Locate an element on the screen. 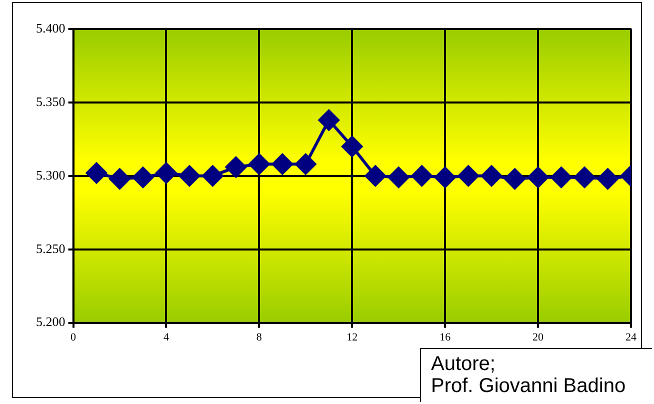  y-tick-label: 5.250 is located at coordinates (51, 248).